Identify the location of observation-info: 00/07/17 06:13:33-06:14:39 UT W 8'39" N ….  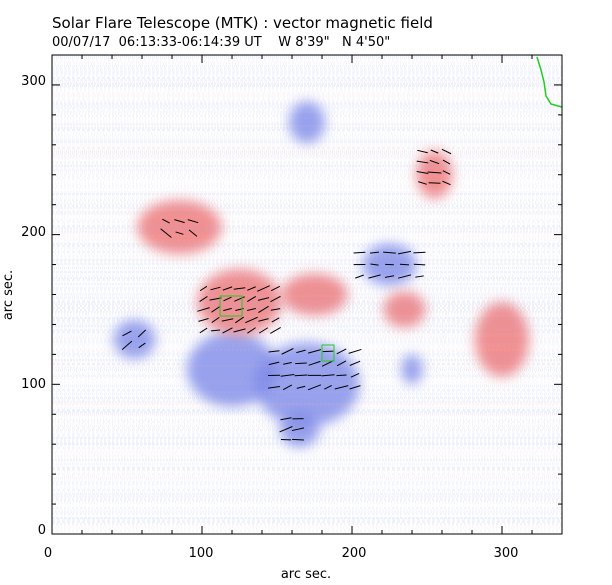
(221, 42).